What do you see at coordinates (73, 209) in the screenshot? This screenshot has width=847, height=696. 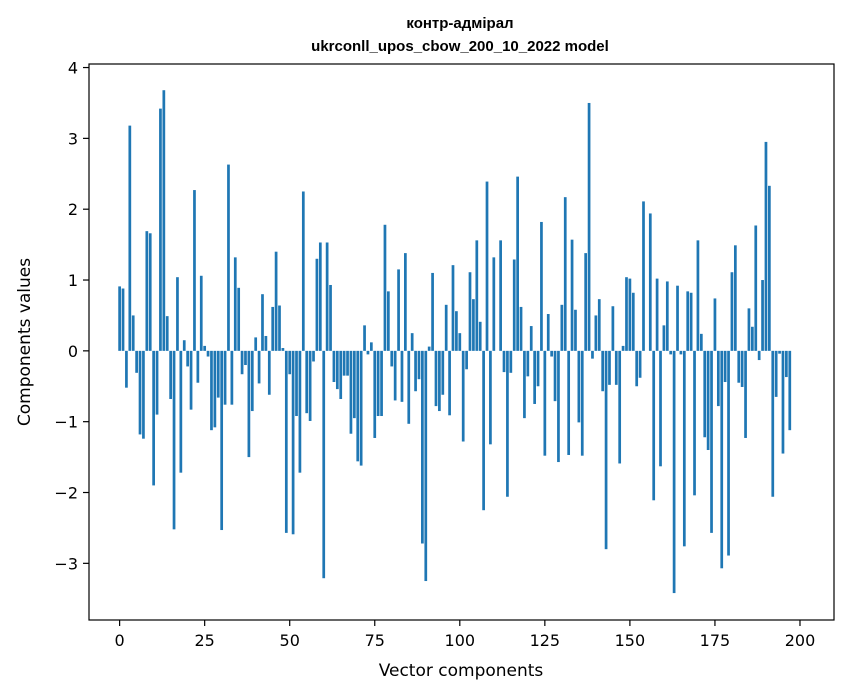 I see `y-tick-label: 2` at bounding box center [73, 209].